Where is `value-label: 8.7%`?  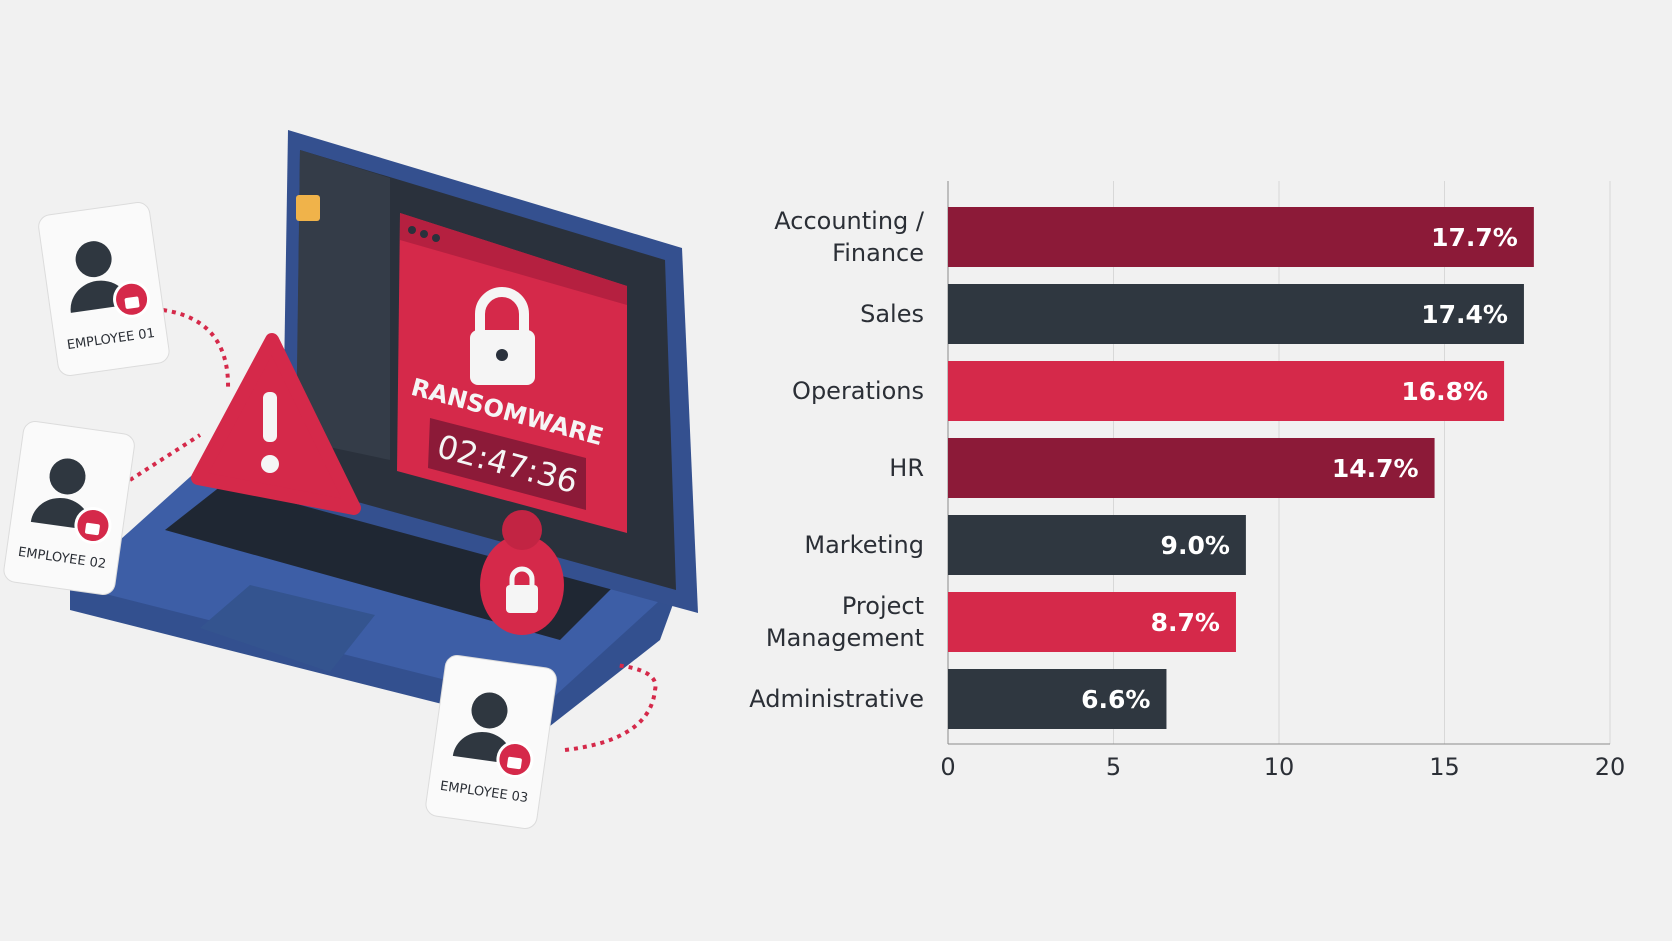 value-label: 8.7% is located at coordinates (1185, 622).